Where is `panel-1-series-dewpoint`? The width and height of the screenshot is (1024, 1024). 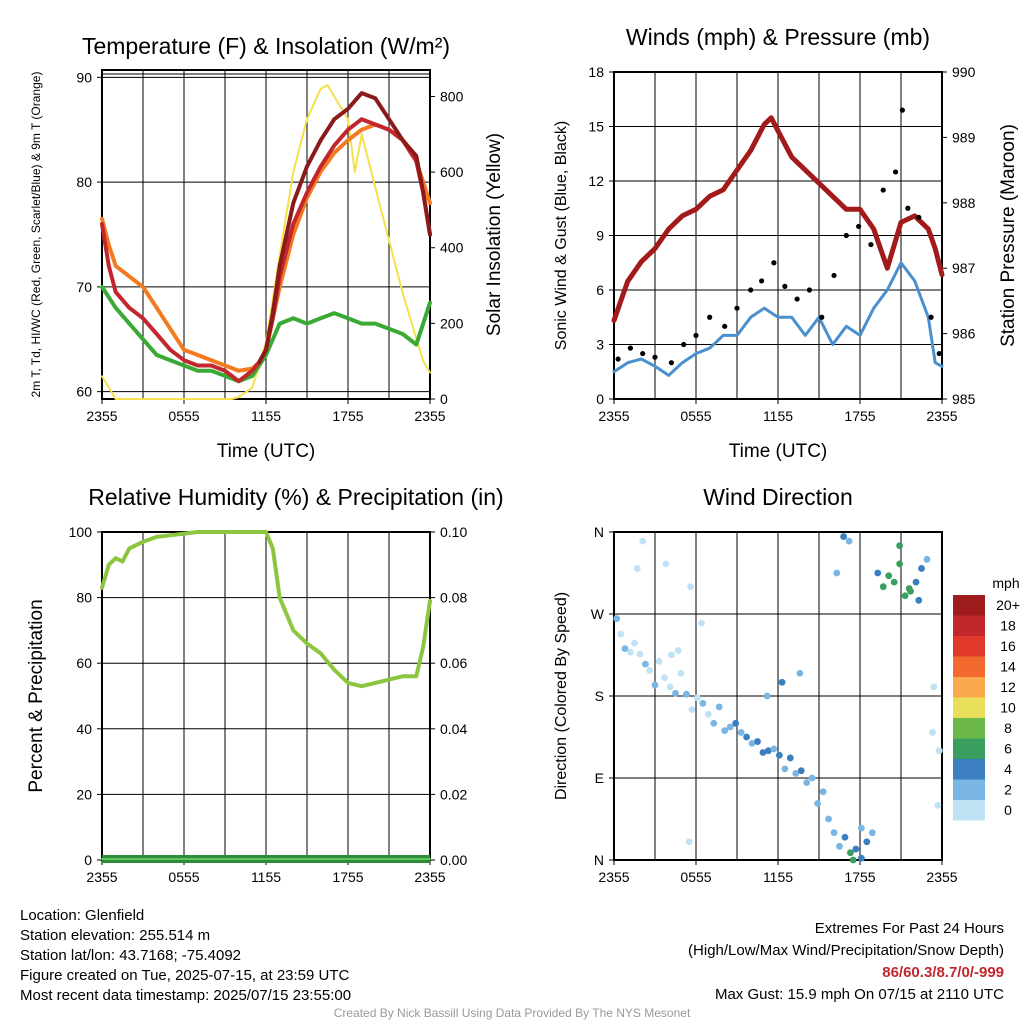
panel-1-series-dewpoint is located at coordinates (266, 334).